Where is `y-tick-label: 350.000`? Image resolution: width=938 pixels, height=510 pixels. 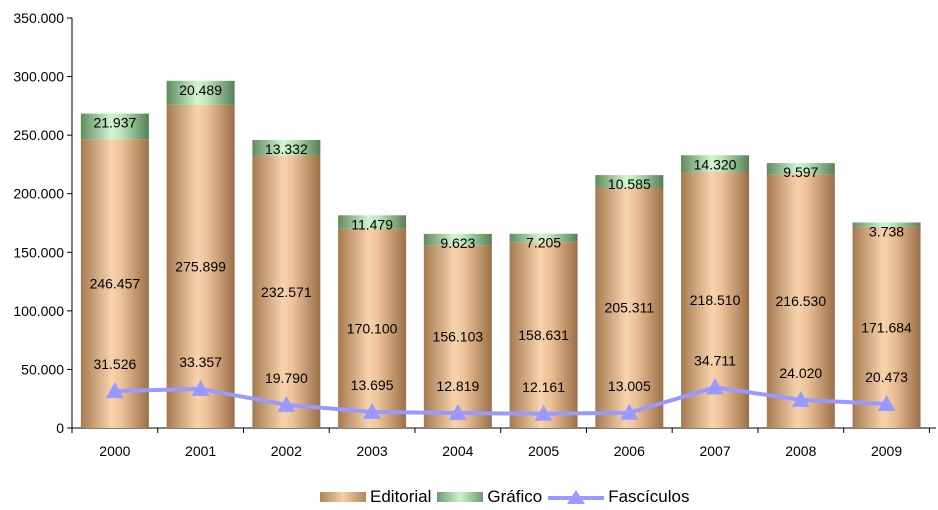 y-tick-label: 350.000 is located at coordinates (38, 18).